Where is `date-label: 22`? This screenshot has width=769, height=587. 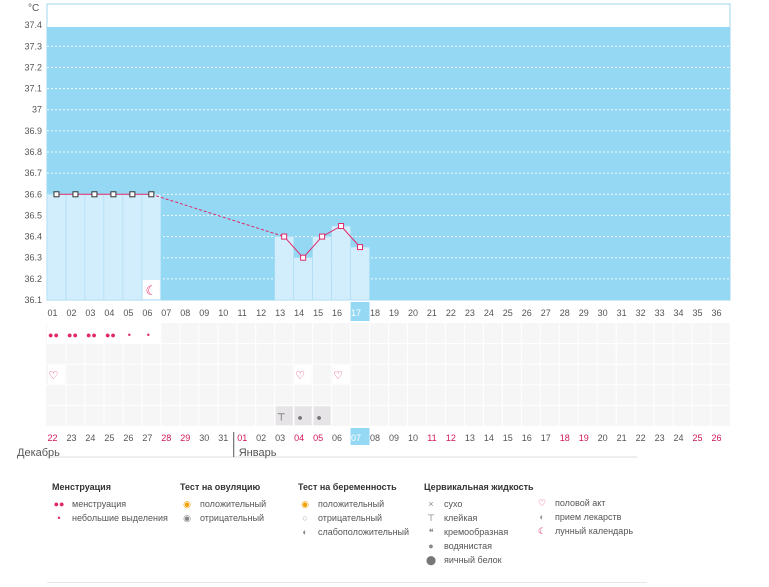 date-label: 22 is located at coordinates (641, 438).